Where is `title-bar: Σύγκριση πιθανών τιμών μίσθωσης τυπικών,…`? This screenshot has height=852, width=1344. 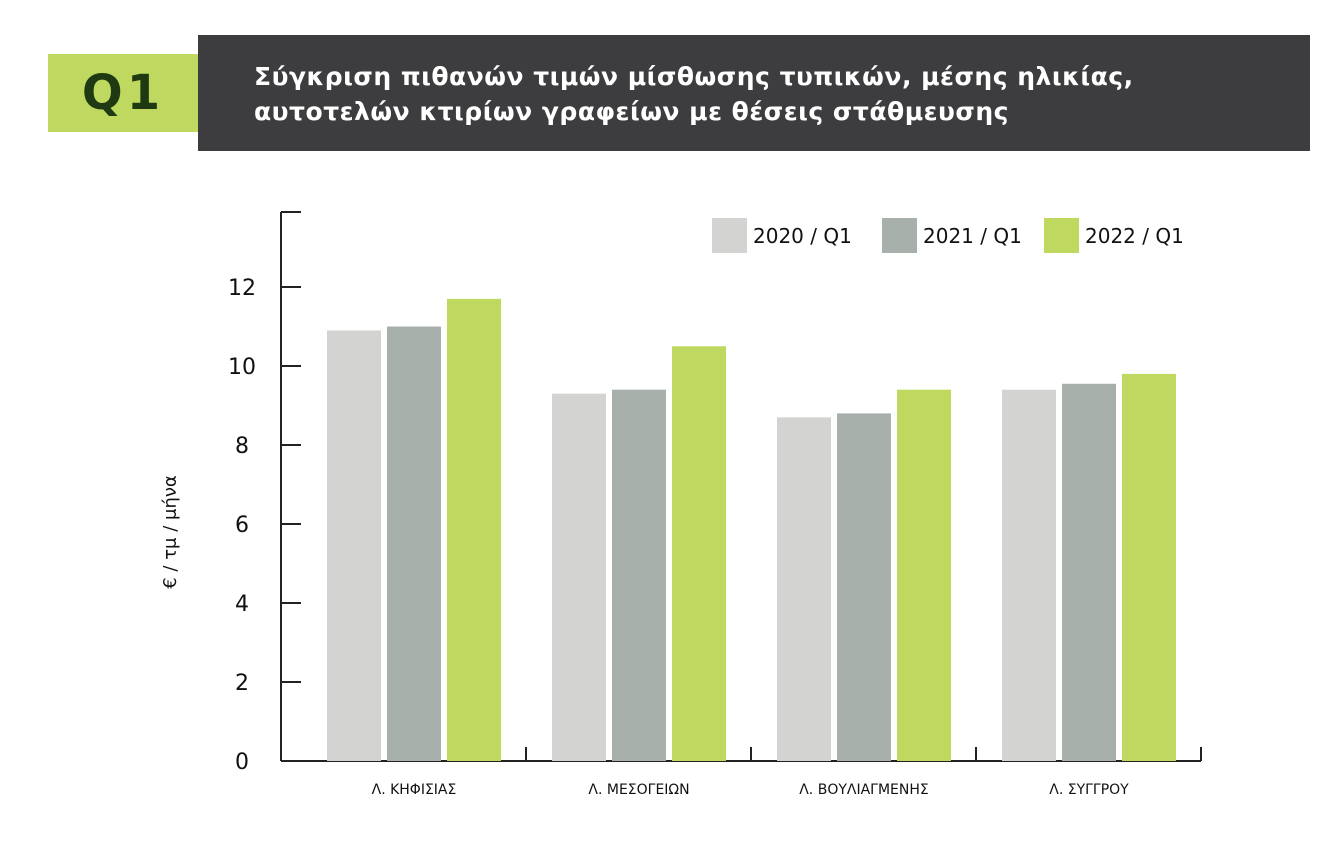 title-bar: Σύγκριση πιθανών τιμών μίσθωσης τυπικών,… is located at coordinates (754, 93).